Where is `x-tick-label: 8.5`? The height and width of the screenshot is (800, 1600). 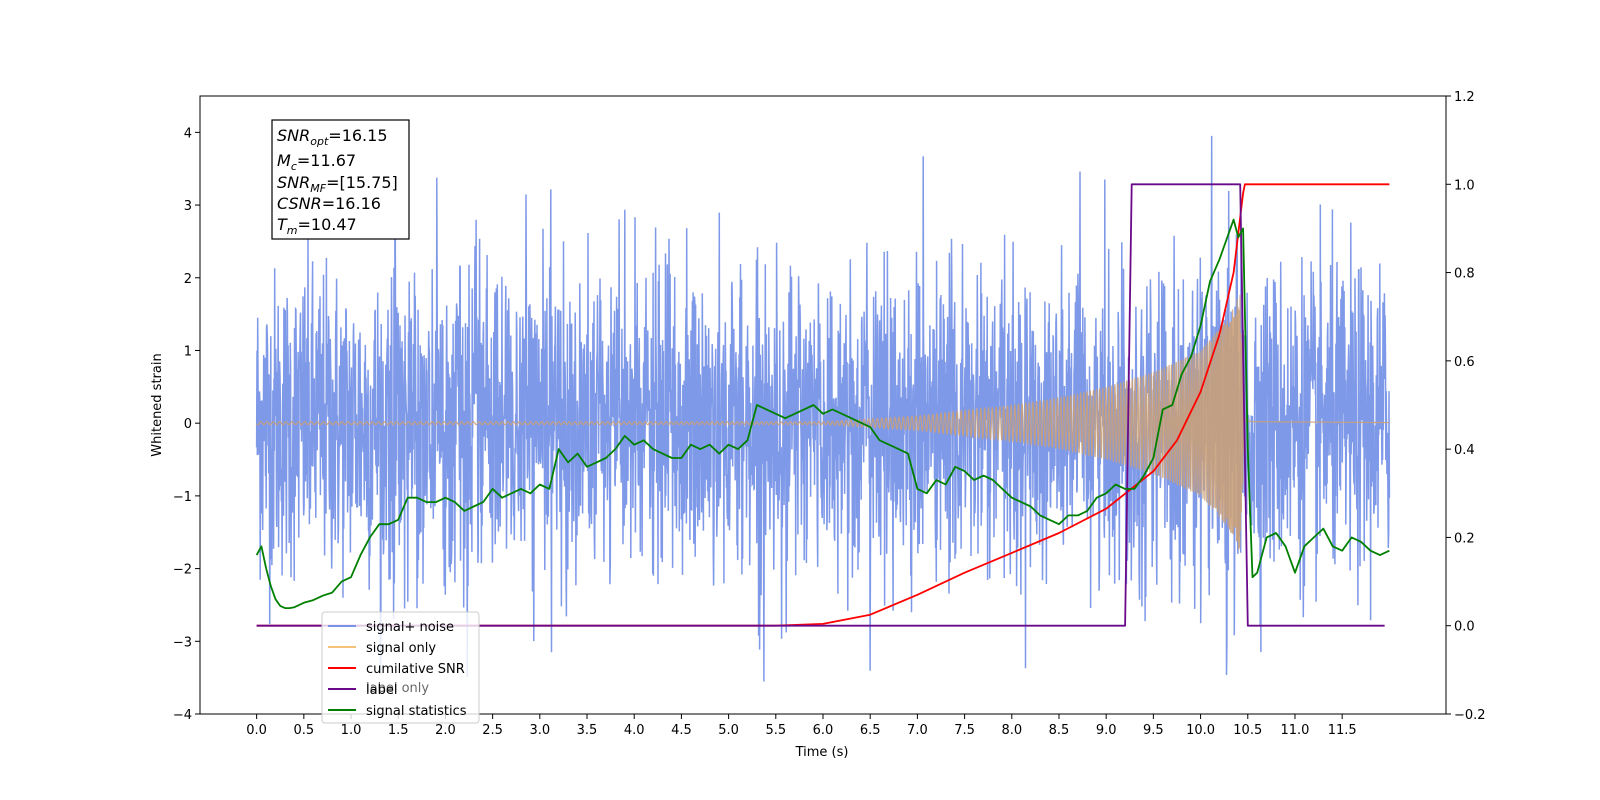
x-tick-label: 8.5 is located at coordinates (1059, 730).